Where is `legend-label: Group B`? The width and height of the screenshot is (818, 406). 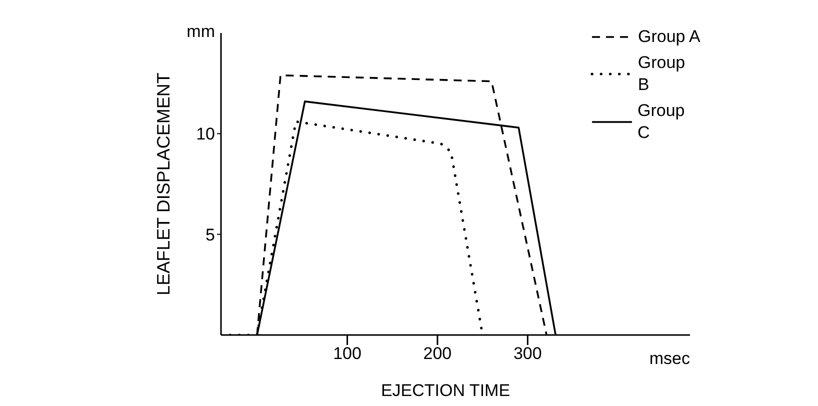
legend-label: Group B is located at coordinates (662, 74).